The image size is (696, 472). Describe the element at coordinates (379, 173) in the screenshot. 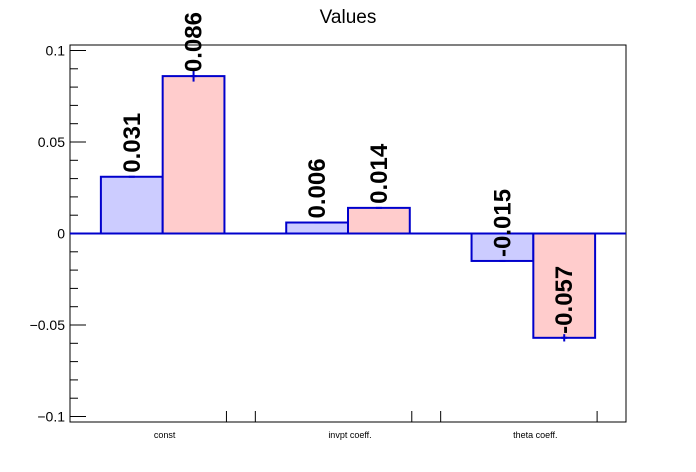

I see `value-label: 0.014` at that location.